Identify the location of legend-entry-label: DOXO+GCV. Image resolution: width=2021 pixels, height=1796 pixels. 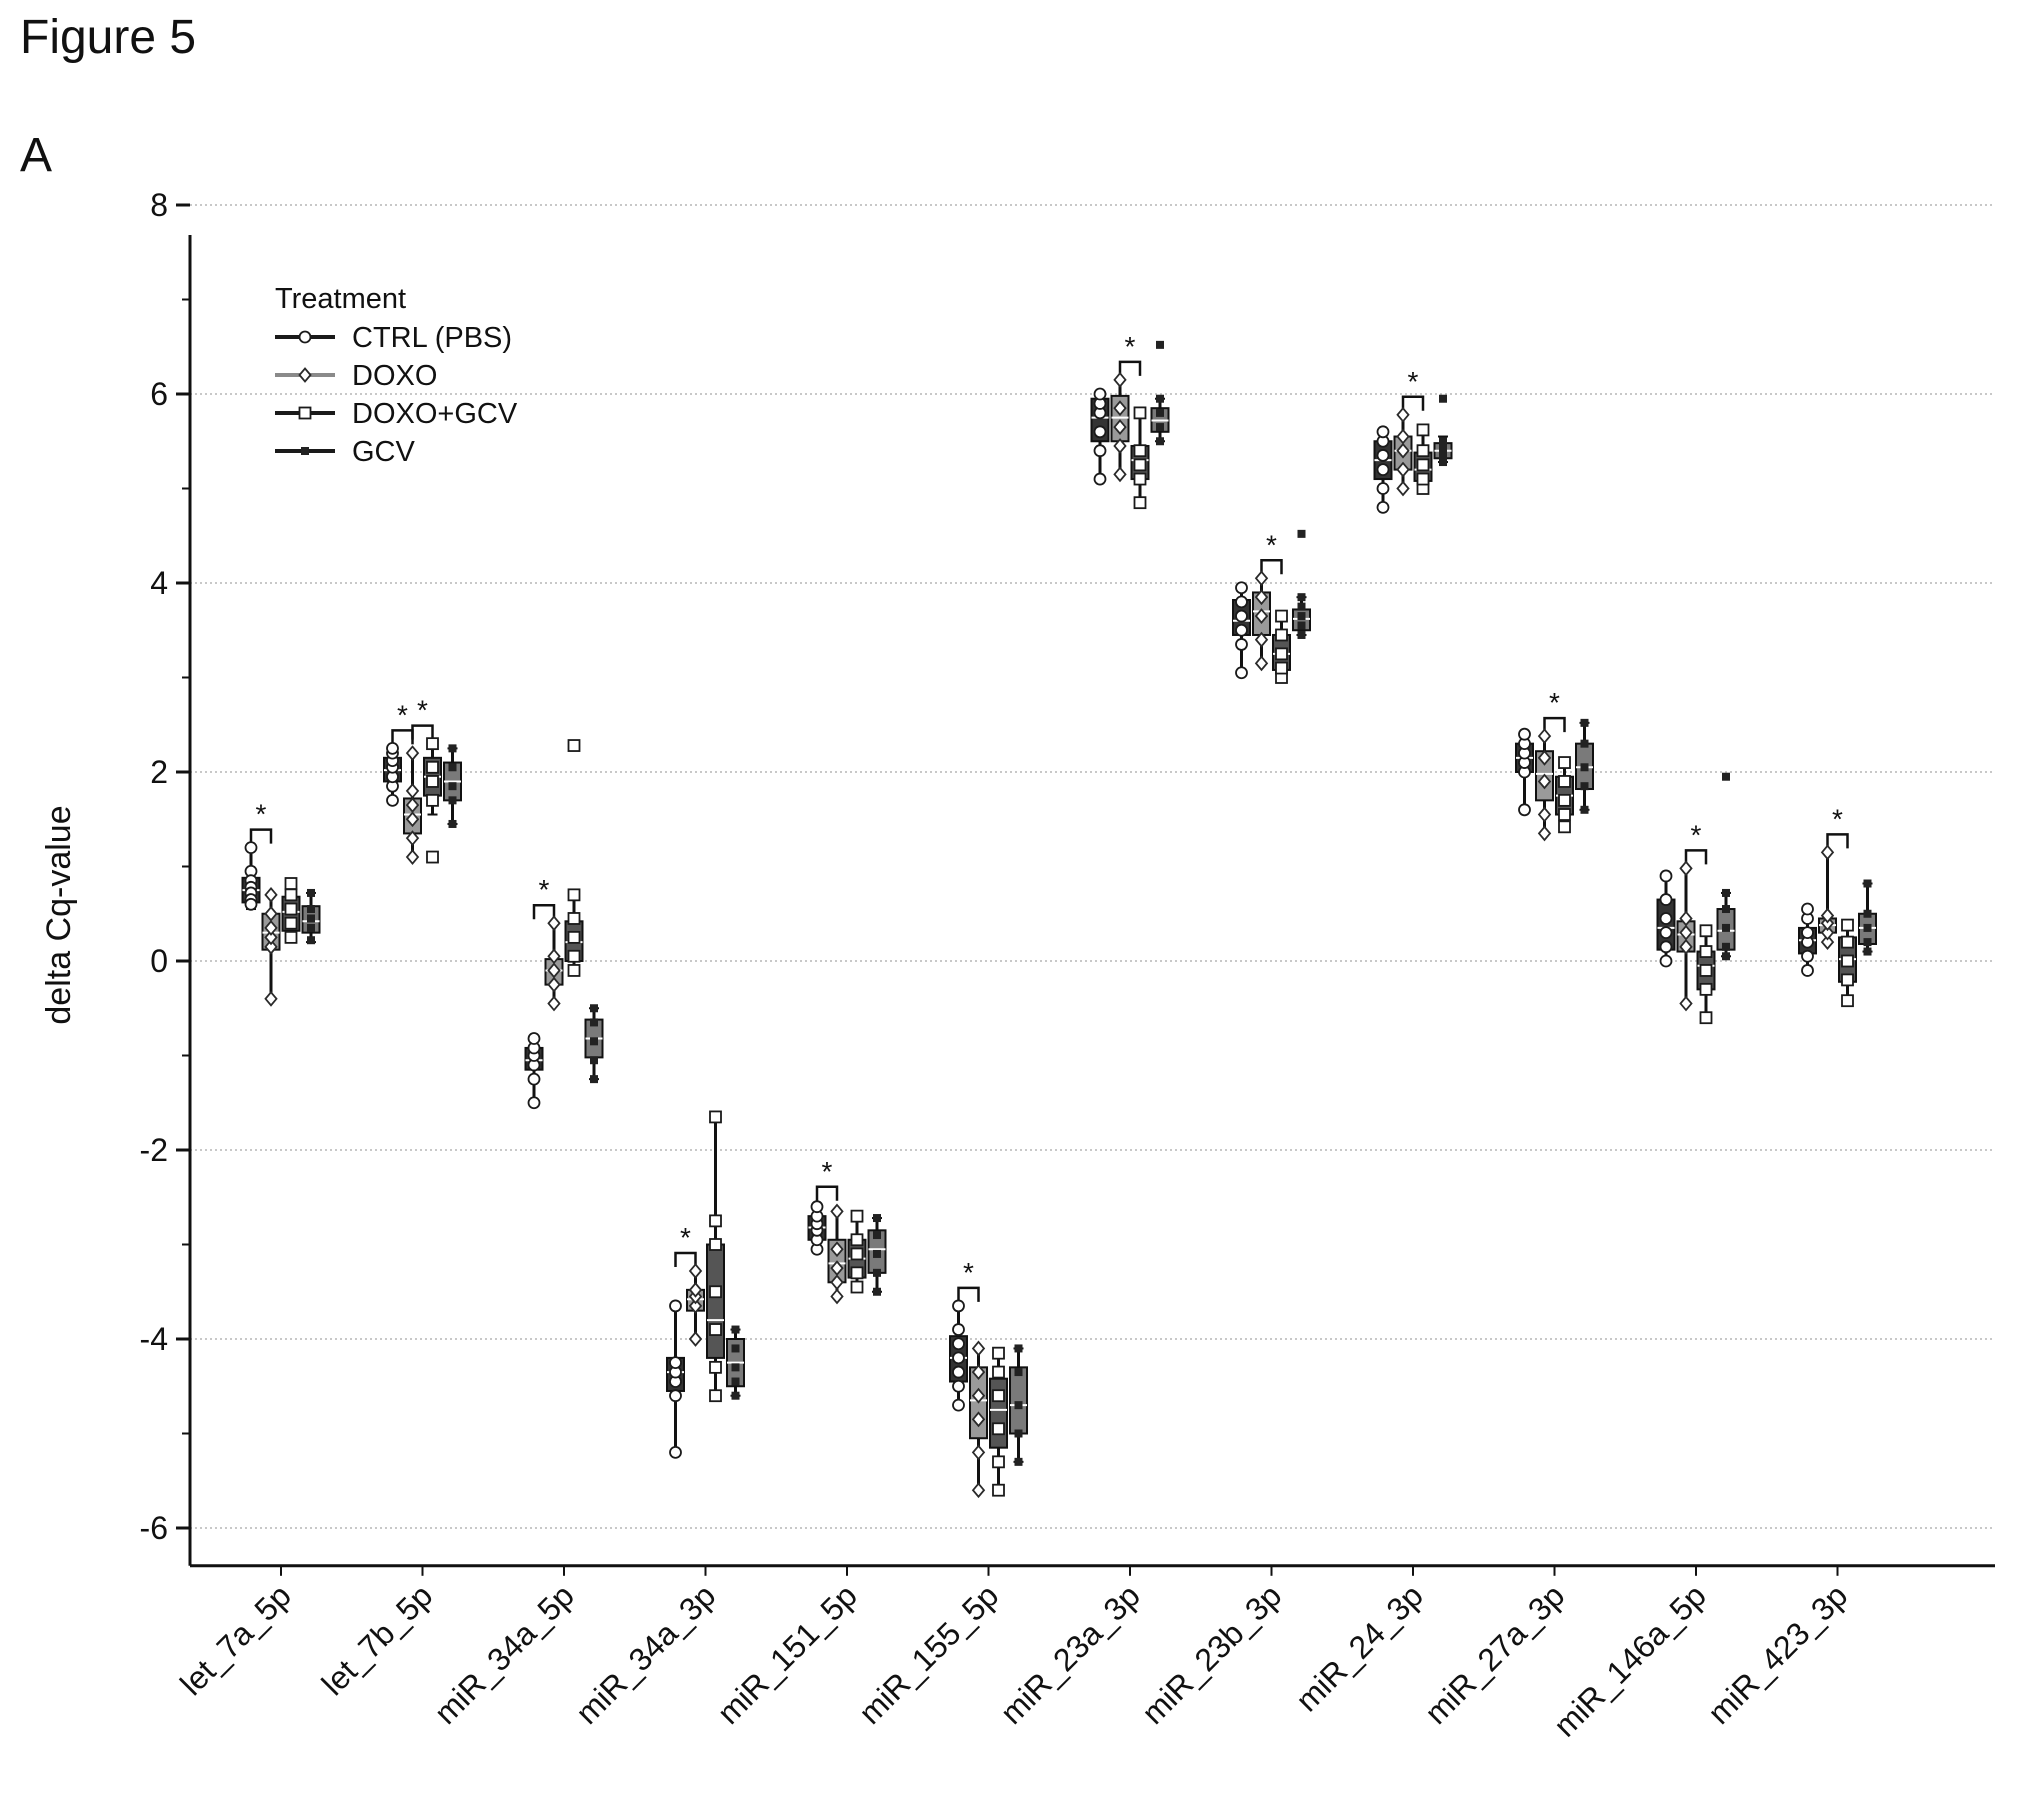
(435, 414).